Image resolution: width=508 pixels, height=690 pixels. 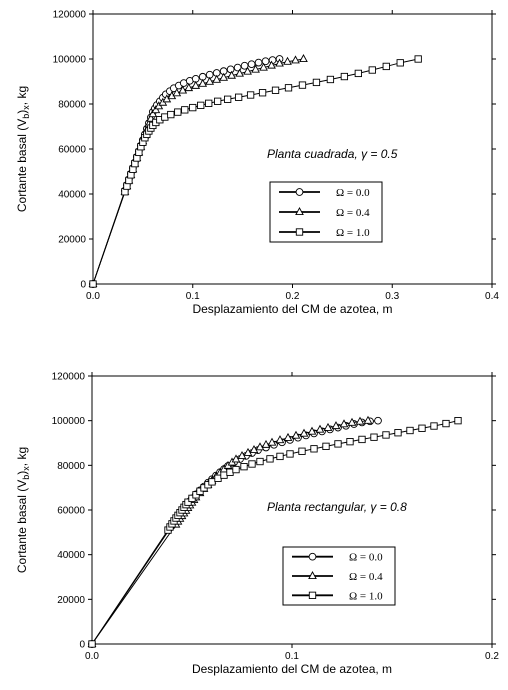 What do you see at coordinates (392, 296) in the screenshot?
I see `x-tick-label: 0.3` at bounding box center [392, 296].